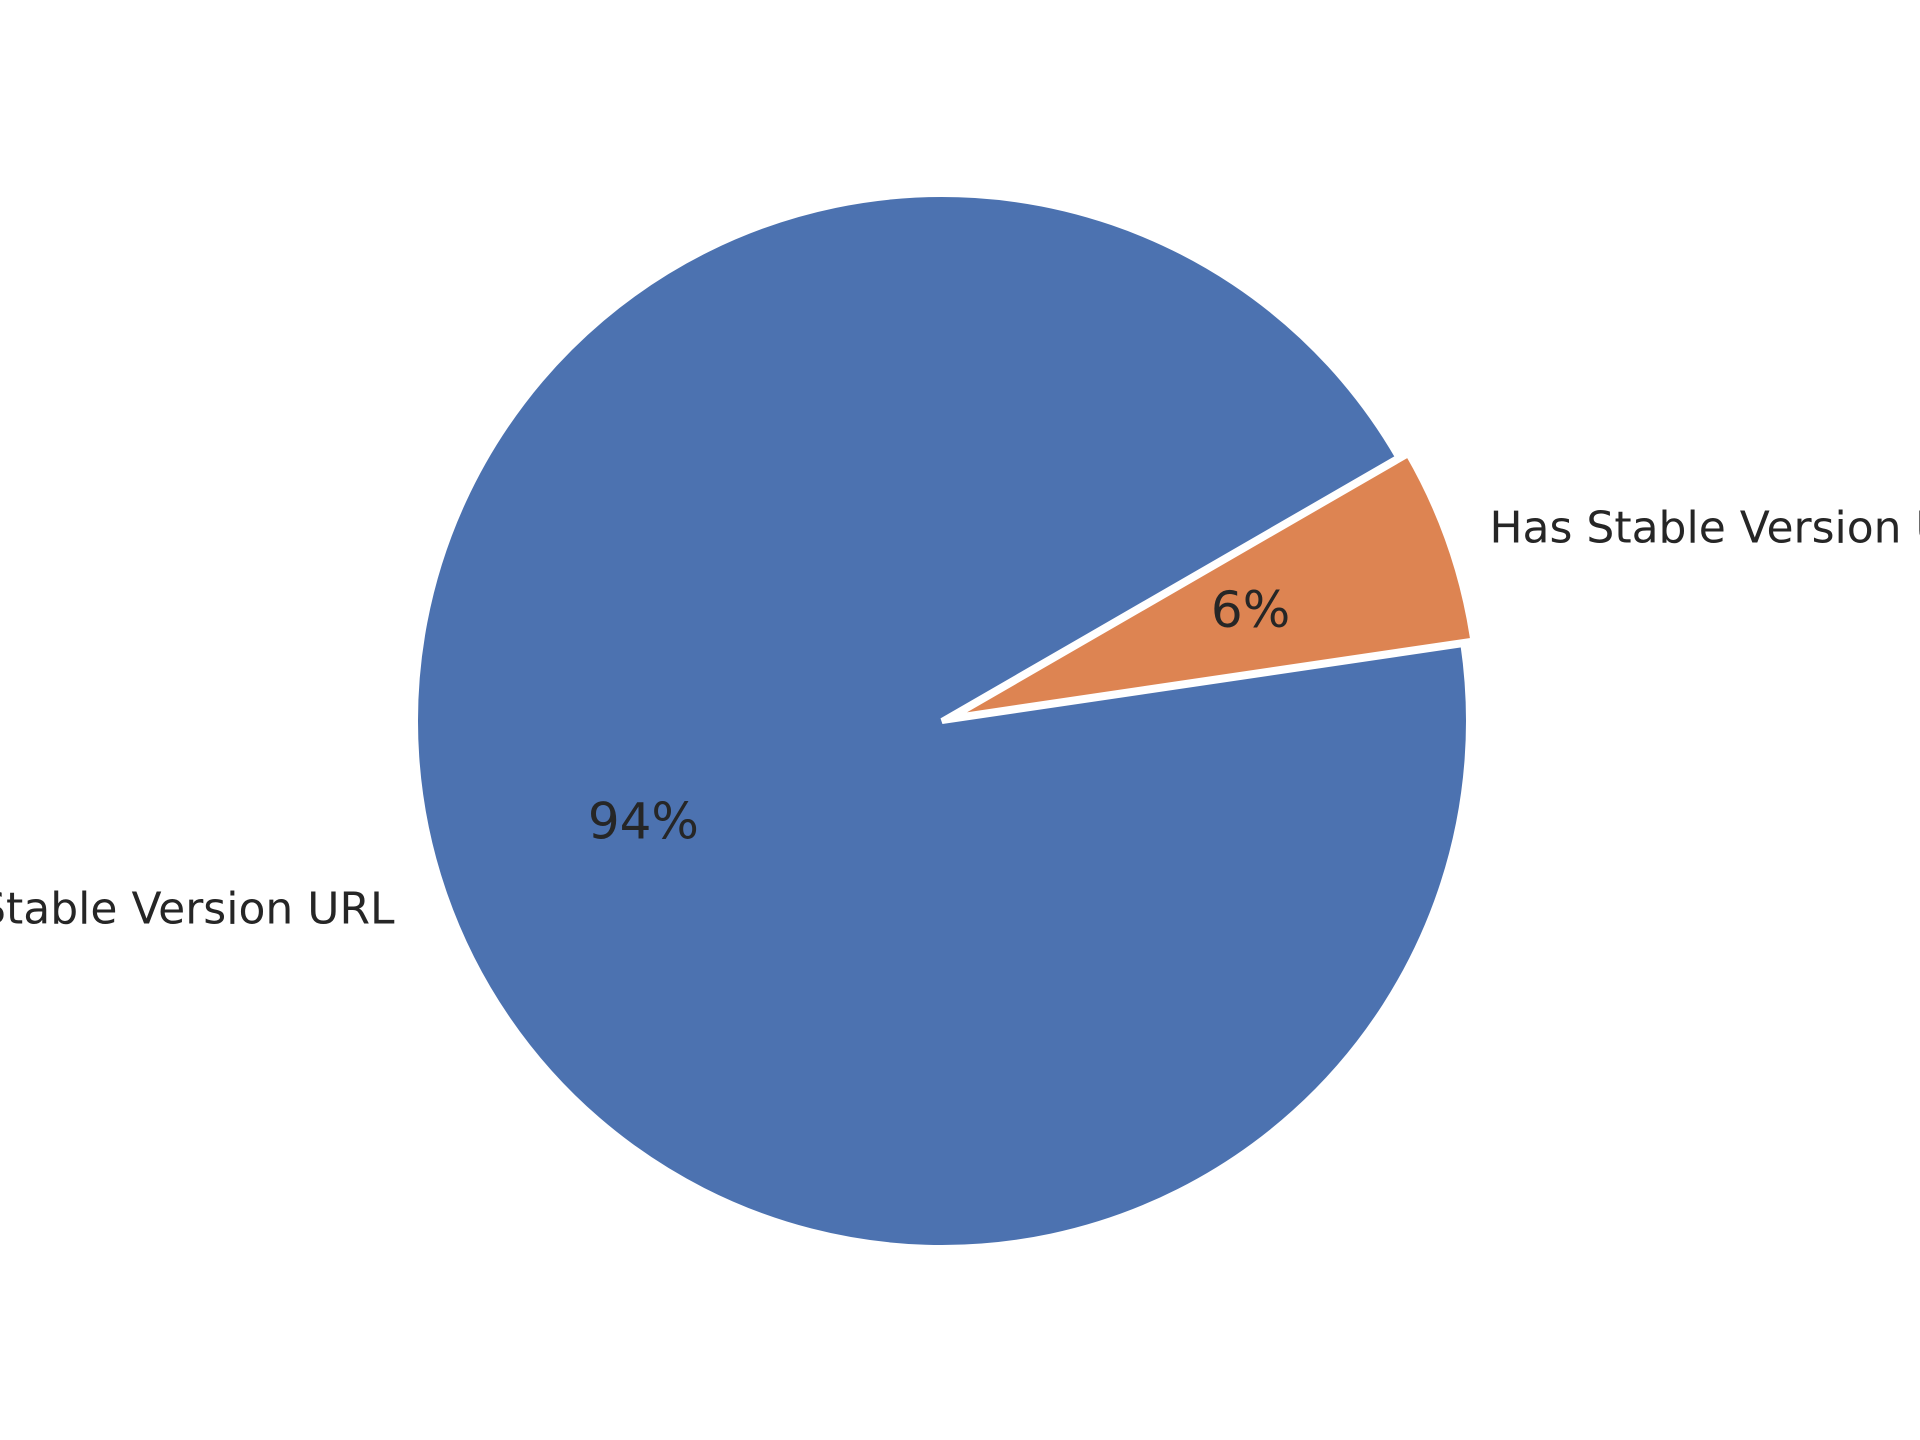 This screenshot has height=1440, width=1920. I want to click on slice-category-label: Has Stable Version URL, so click(1704, 527).